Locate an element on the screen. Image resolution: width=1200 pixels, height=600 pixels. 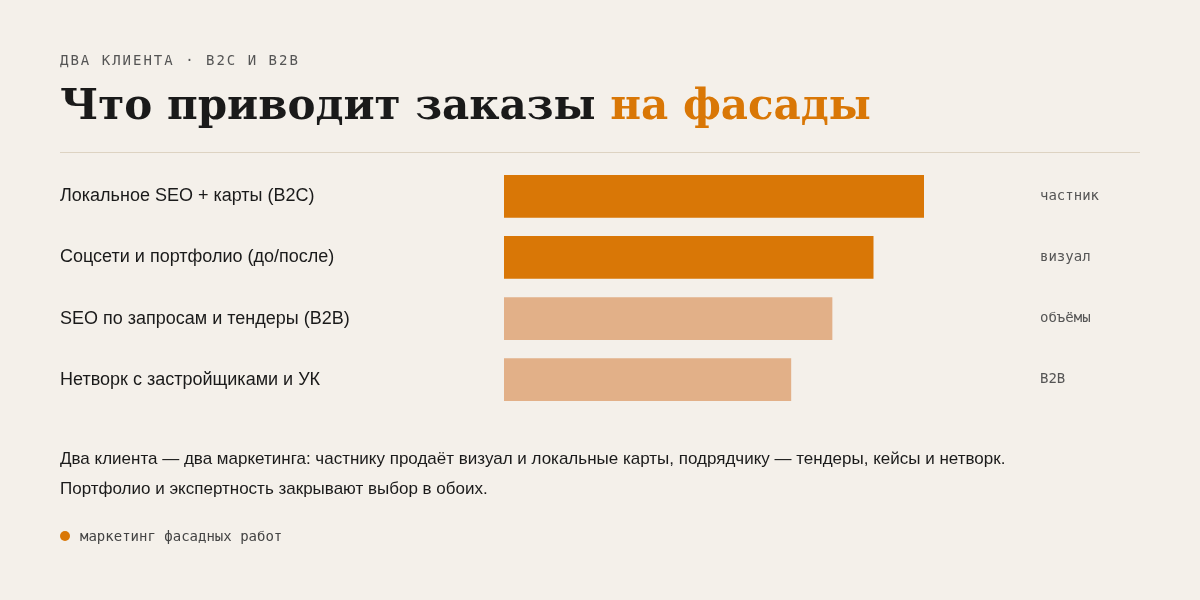
text: Два клиента — два маркетинга: частнику продаёт визуал и локальные карты, подрядчику — тендеры, кейсы и нетворк. Портфолио и экспертность закрывают выбор в обоих. is located at coordinates (533, 474).